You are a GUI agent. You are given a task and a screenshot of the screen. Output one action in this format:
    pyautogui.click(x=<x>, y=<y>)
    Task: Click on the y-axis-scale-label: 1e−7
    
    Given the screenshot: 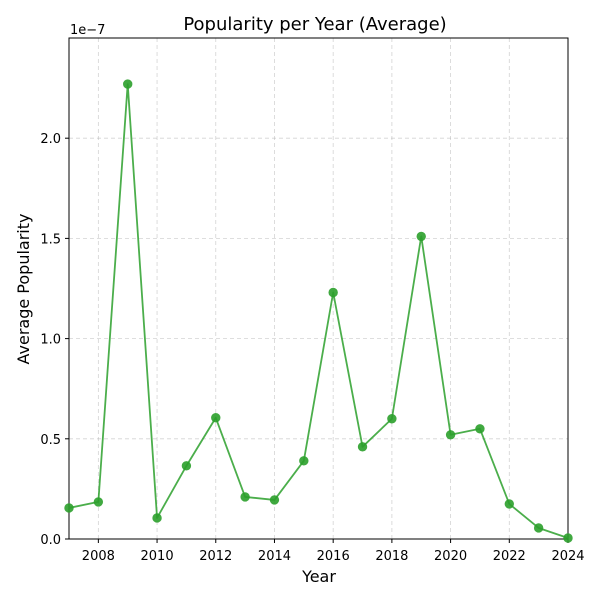 What is the action you would take?
    pyautogui.click(x=87, y=30)
    